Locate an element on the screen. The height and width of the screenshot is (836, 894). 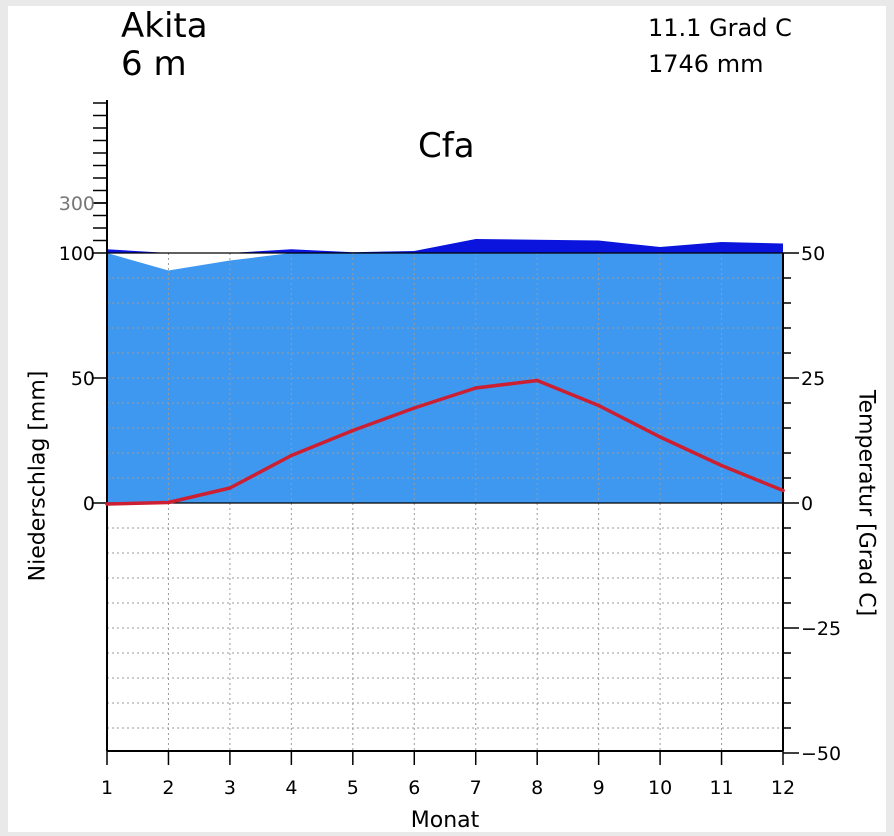
x-tick-label: 1 is located at coordinates (107, 788).